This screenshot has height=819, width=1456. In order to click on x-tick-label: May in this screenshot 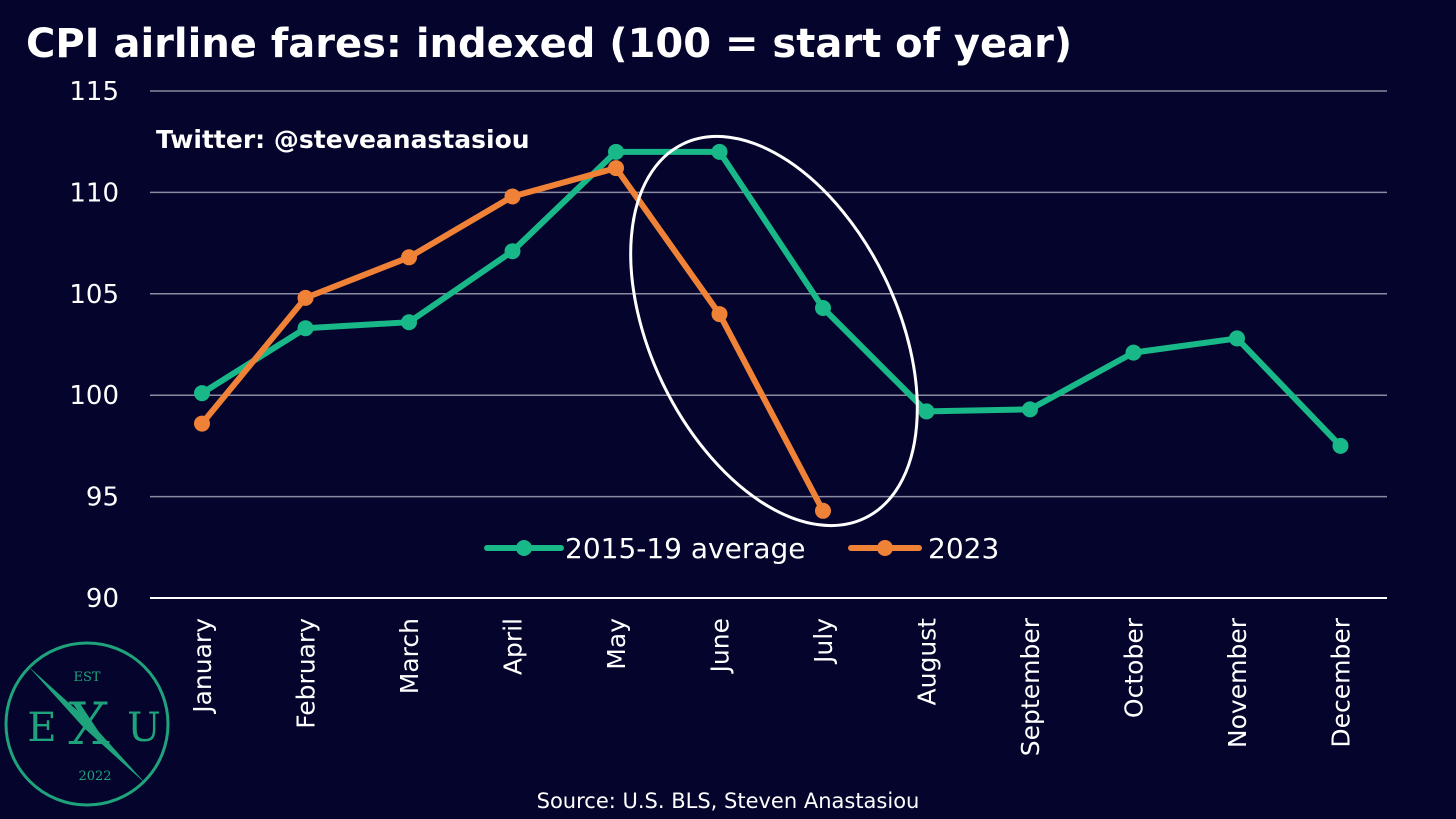, I will do `click(616, 644)`.